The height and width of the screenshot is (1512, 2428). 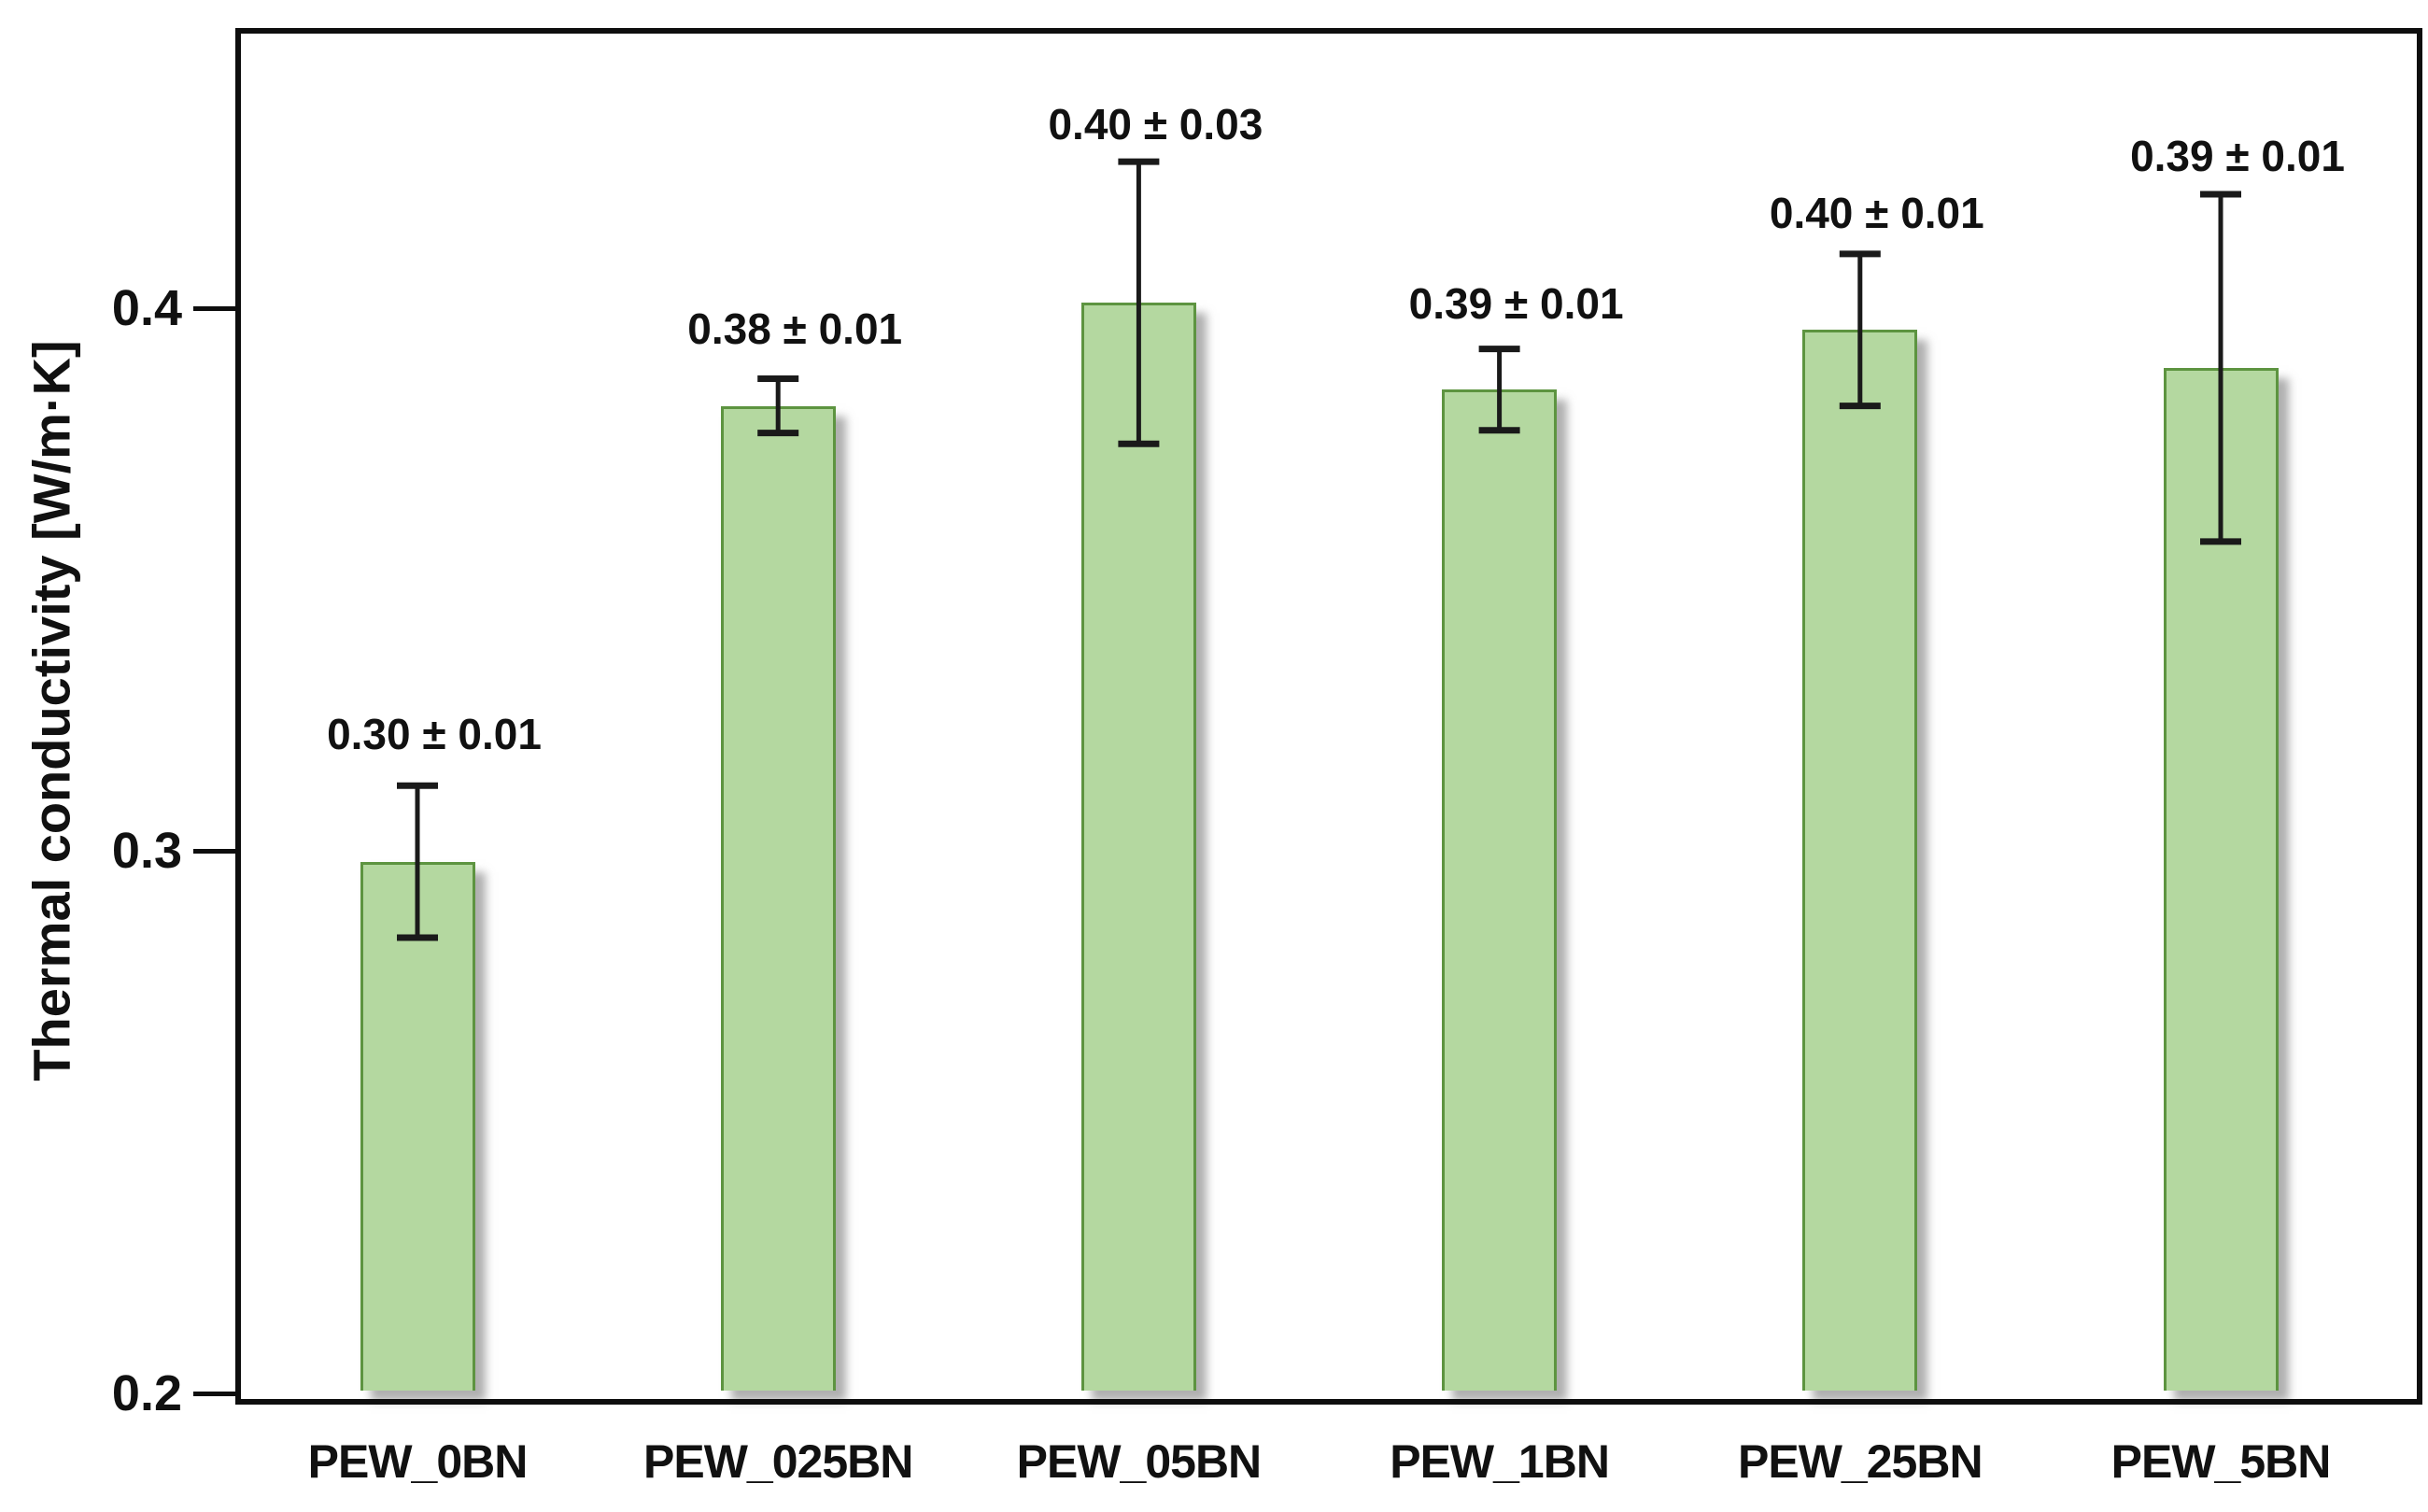 I want to click on bar-PEW_25BN, so click(x=1860, y=860).